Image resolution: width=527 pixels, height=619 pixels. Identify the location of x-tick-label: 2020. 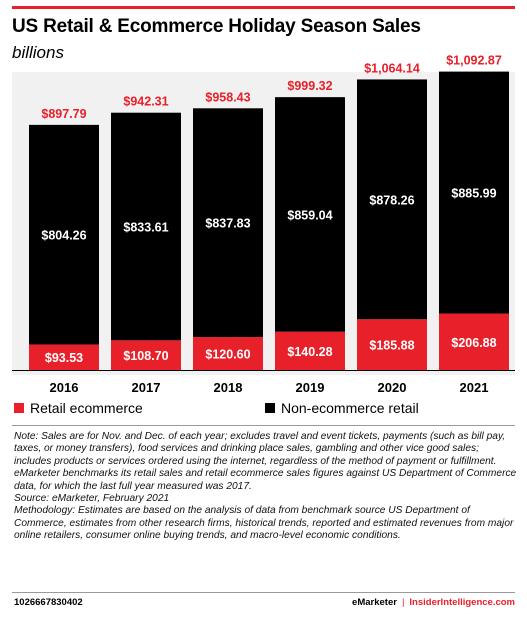
(392, 387).